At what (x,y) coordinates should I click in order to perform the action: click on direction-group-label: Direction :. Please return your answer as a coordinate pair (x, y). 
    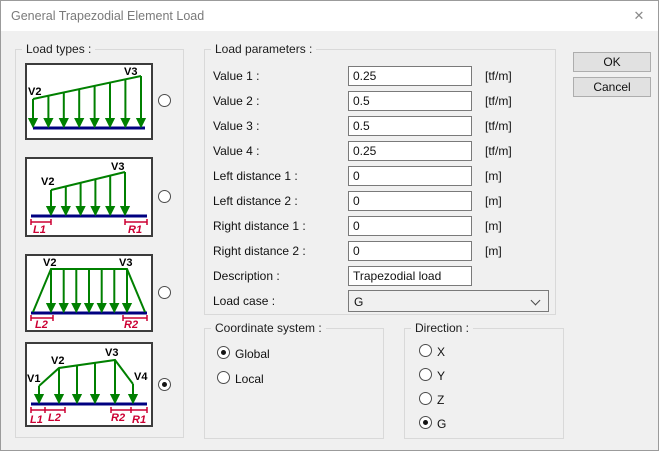
    Looking at the image, I should click on (442, 328).